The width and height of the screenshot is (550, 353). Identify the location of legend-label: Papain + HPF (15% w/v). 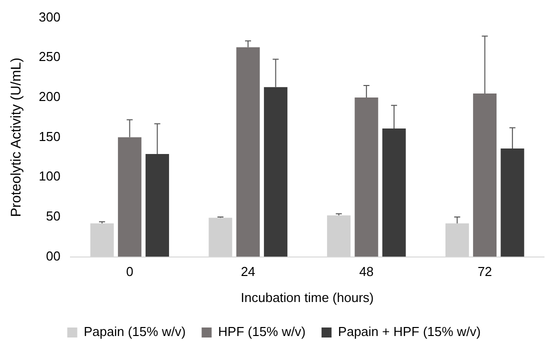
(409, 332).